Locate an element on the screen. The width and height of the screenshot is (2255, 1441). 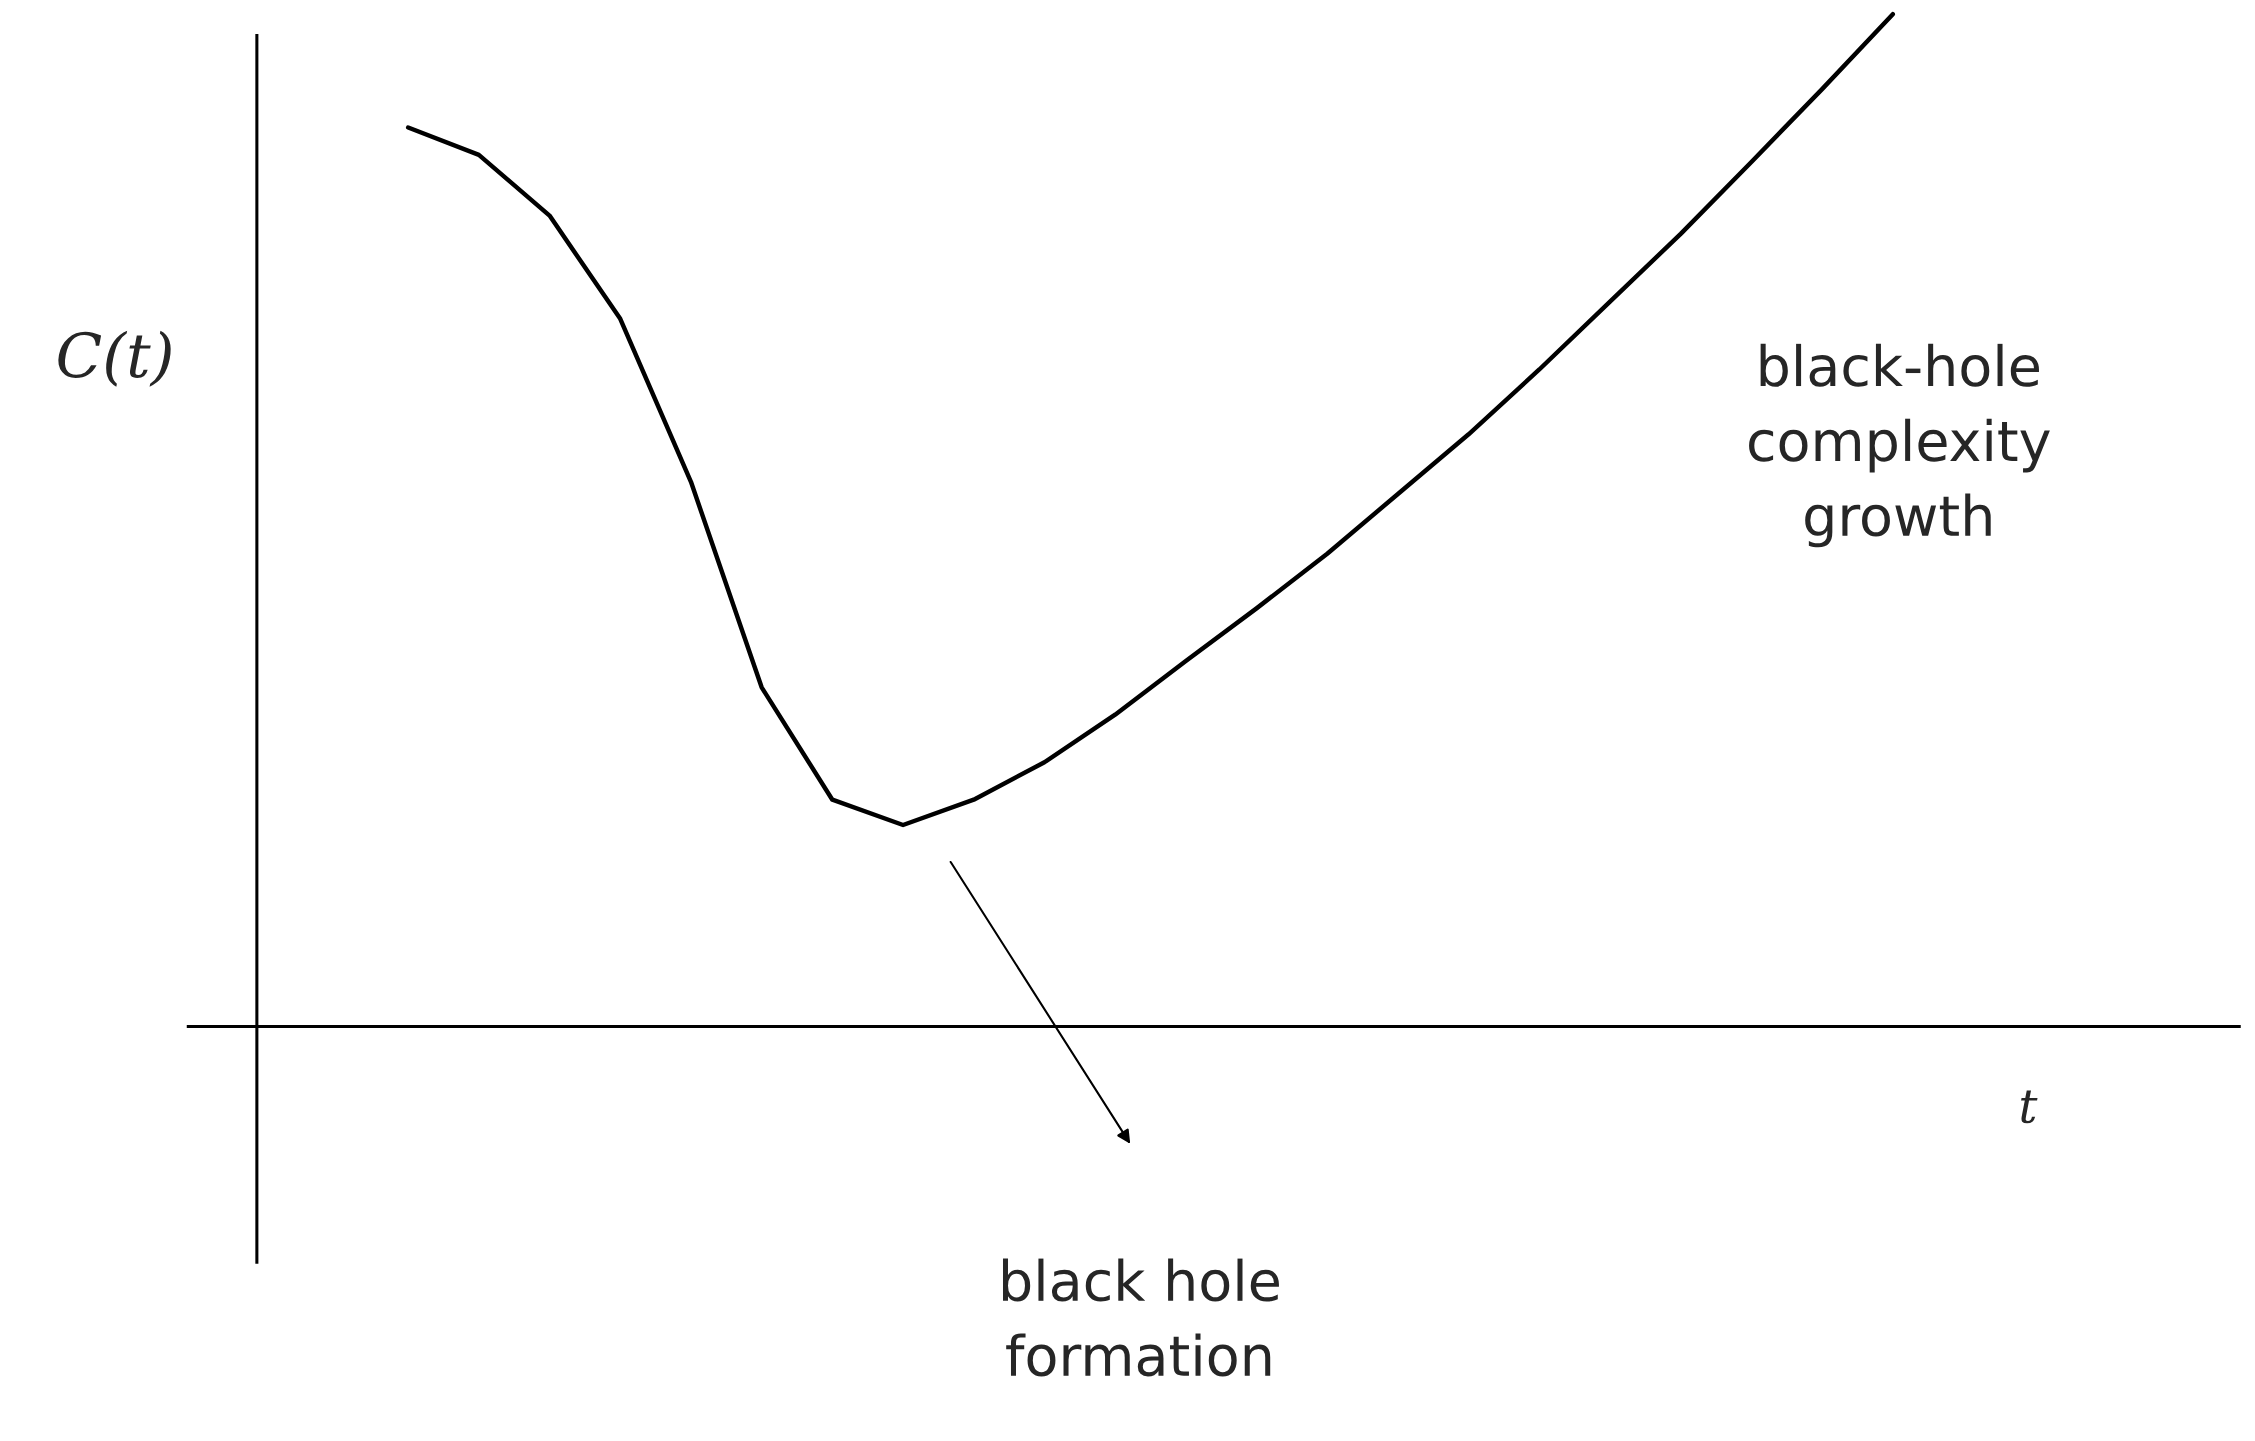
annotation: black-hole complexity growth is located at coordinates (1899, 445).